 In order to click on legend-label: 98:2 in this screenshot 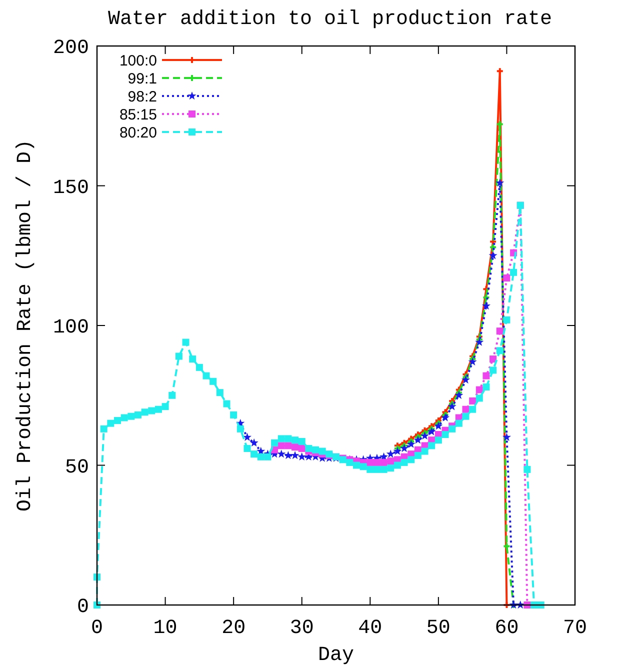, I will do `click(142, 97)`.